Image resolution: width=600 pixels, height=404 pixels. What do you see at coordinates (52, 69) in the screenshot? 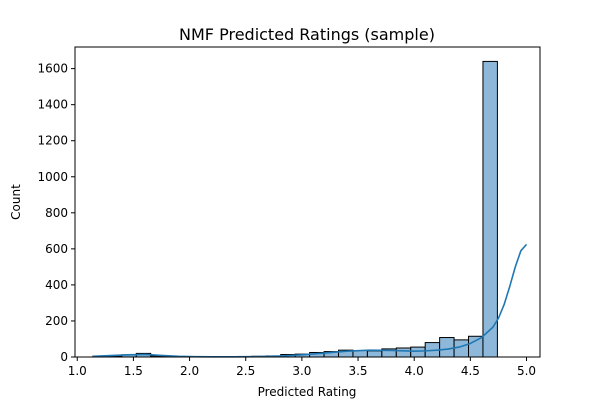
I see `y-tick-label: 1600` at bounding box center [52, 69].